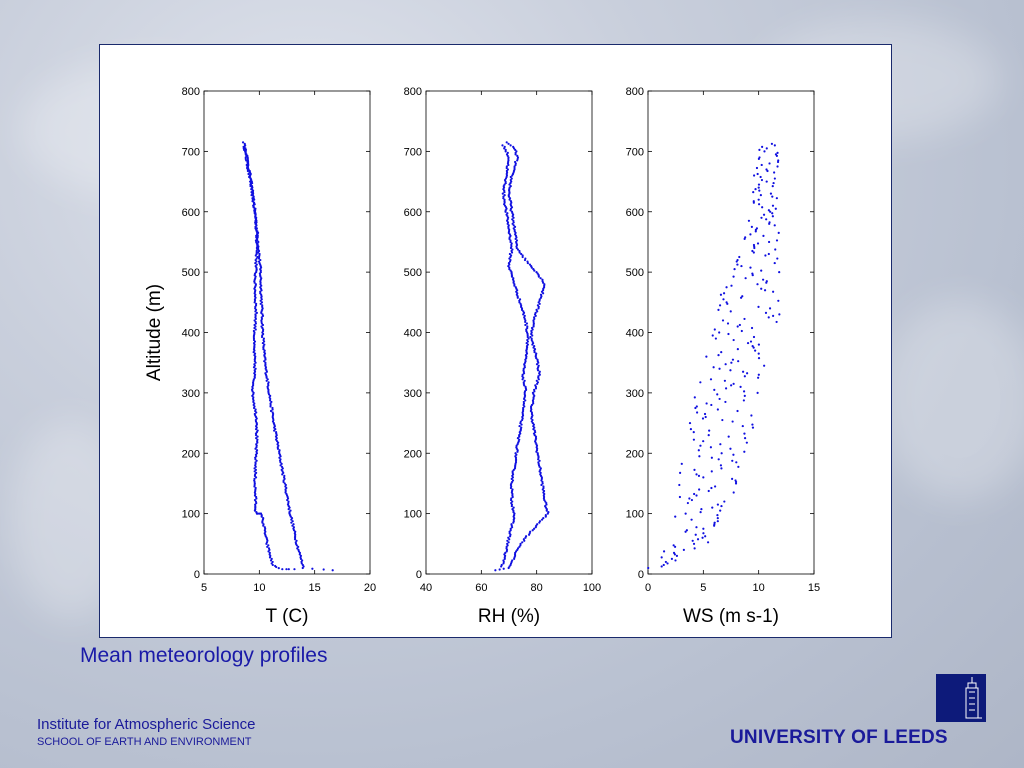 The width and height of the screenshot is (1024, 768). What do you see at coordinates (413, 334) in the screenshot?
I see `ytick-label: 400` at bounding box center [413, 334].